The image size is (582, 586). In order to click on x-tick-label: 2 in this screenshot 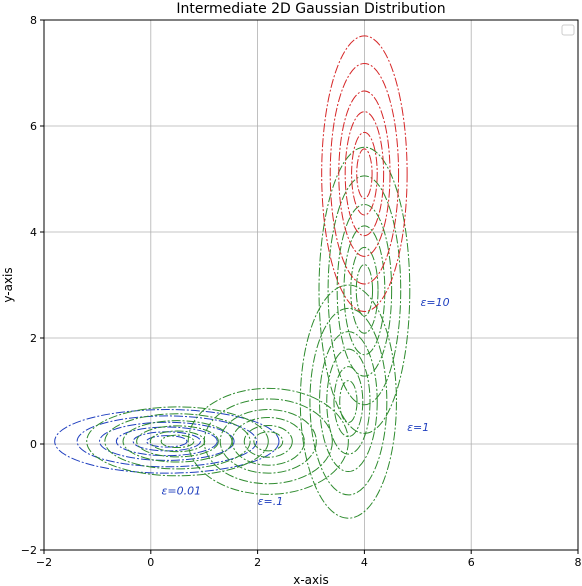, I will do `click(257, 562)`.